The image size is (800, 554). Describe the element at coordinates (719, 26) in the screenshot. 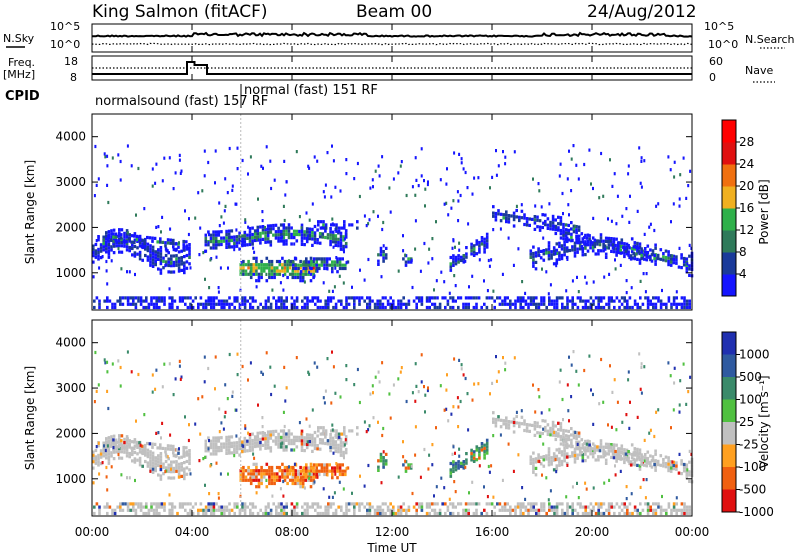

I see `noise-tick-top-right: 10^5` at that location.